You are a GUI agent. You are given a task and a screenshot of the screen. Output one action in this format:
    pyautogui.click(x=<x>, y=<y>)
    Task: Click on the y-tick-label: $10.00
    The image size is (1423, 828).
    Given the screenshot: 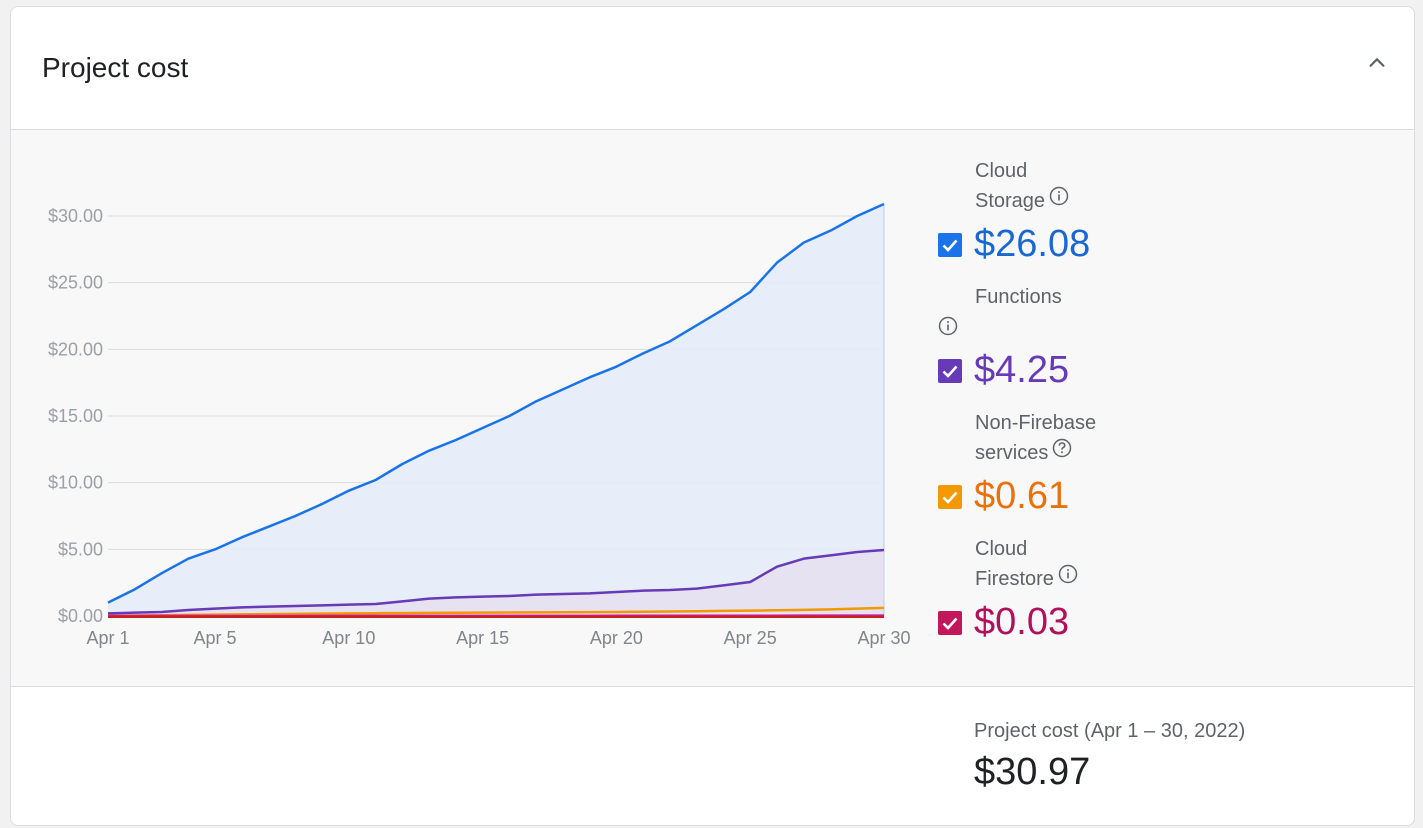 What is the action you would take?
    pyautogui.click(x=75, y=483)
    